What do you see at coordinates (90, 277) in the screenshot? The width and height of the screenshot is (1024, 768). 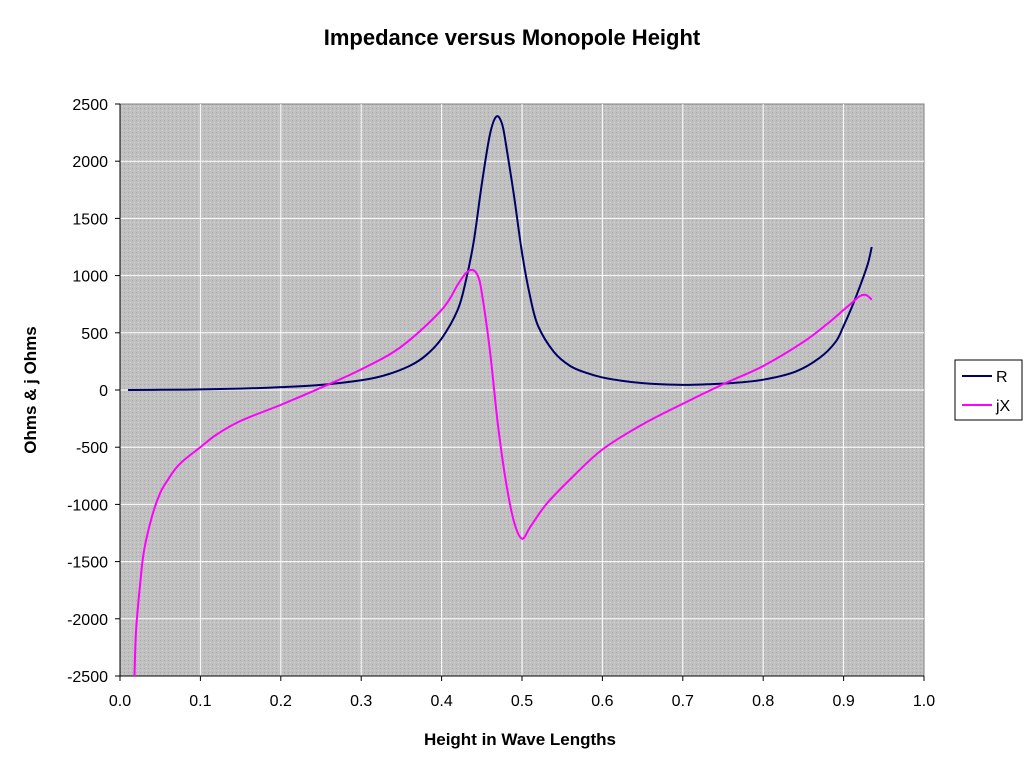 I see `y-tick-label: 1000` at bounding box center [90, 277].